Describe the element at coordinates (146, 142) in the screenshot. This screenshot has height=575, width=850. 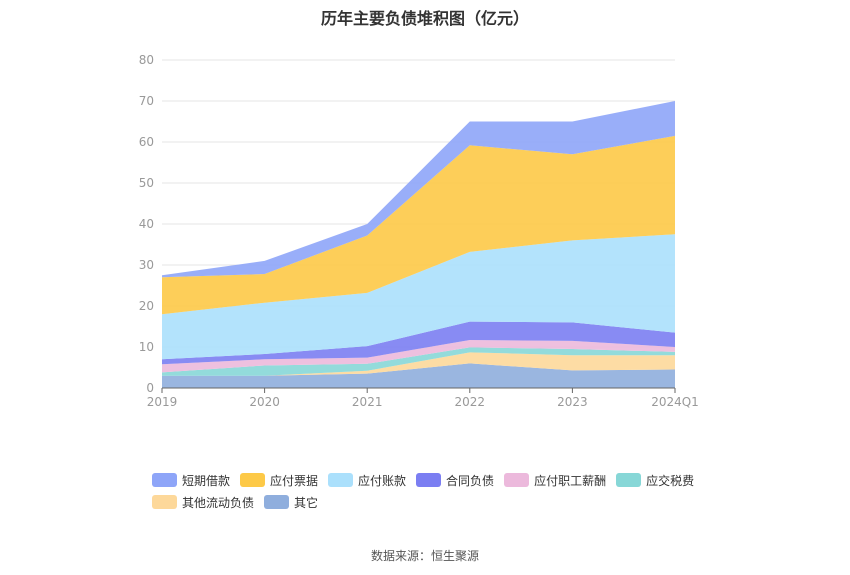
I see `y-tick-label: 60` at that location.